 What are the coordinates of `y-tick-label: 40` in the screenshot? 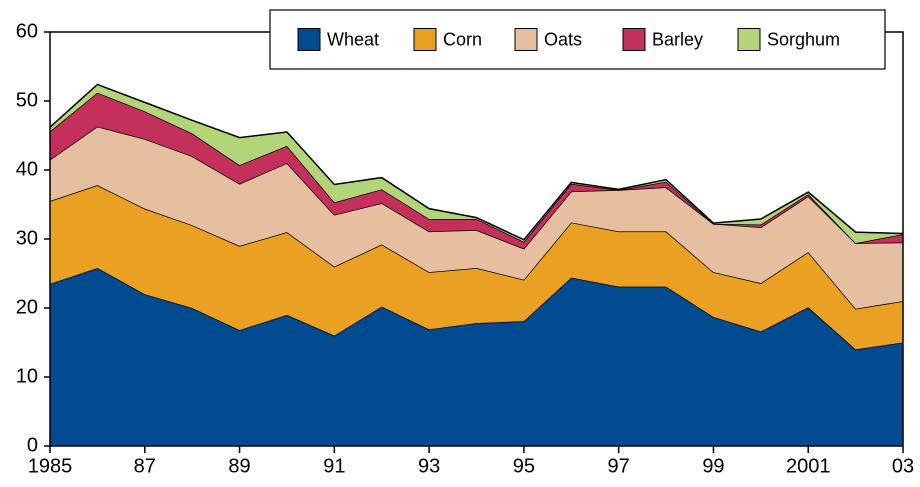 It's located at (27, 169).